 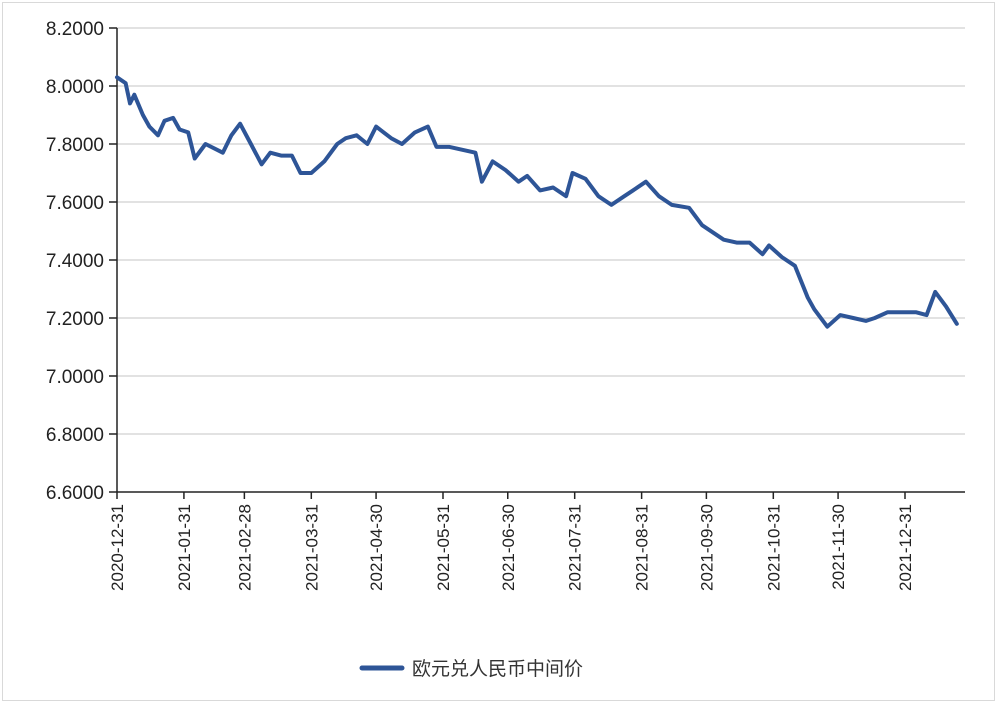 What do you see at coordinates (773, 547) in the screenshot?
I see `x-tick-label: 2021-10-31` at bounding box center [773, 547].